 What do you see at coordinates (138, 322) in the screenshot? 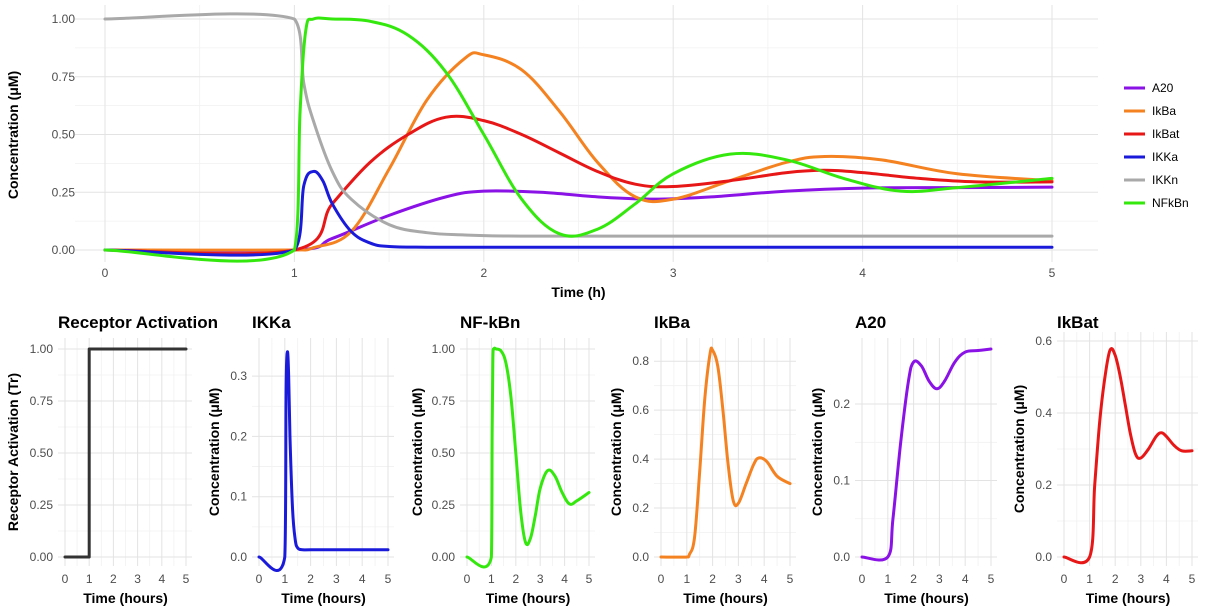
I see `chart-title: Receptor Activation` at bounding box center [138, 322].